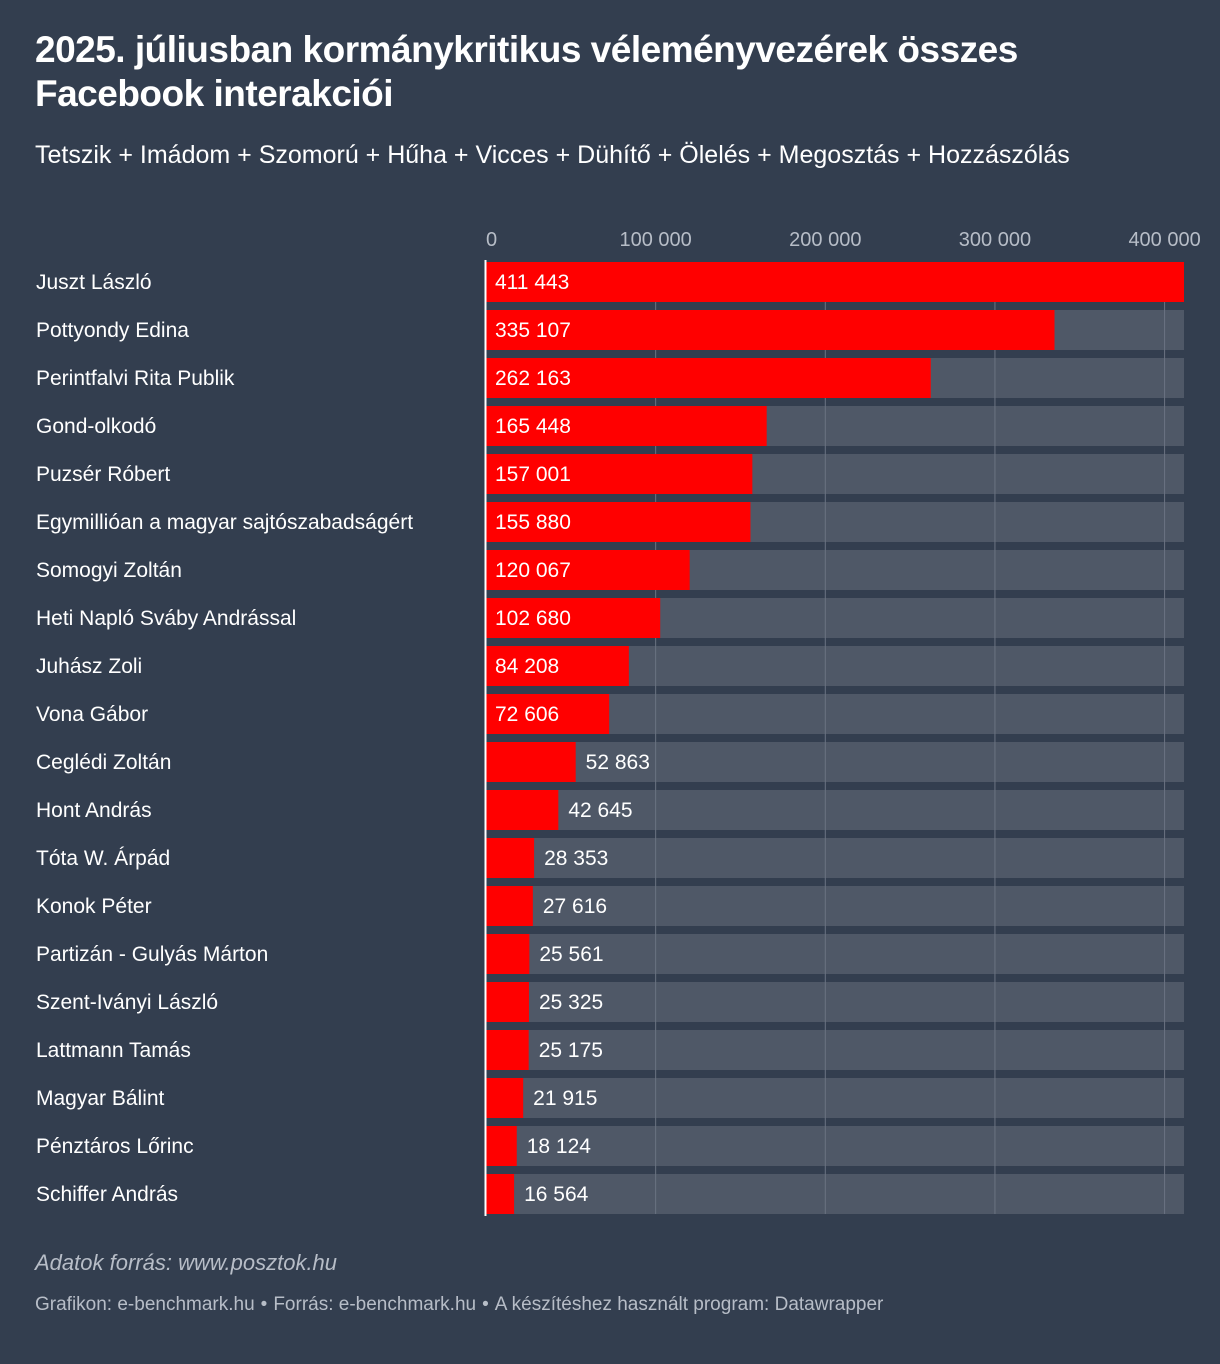 The width and height of the screenshot is (1220, 1364). I want to click on category-label: Hont András, so click(94, 810).